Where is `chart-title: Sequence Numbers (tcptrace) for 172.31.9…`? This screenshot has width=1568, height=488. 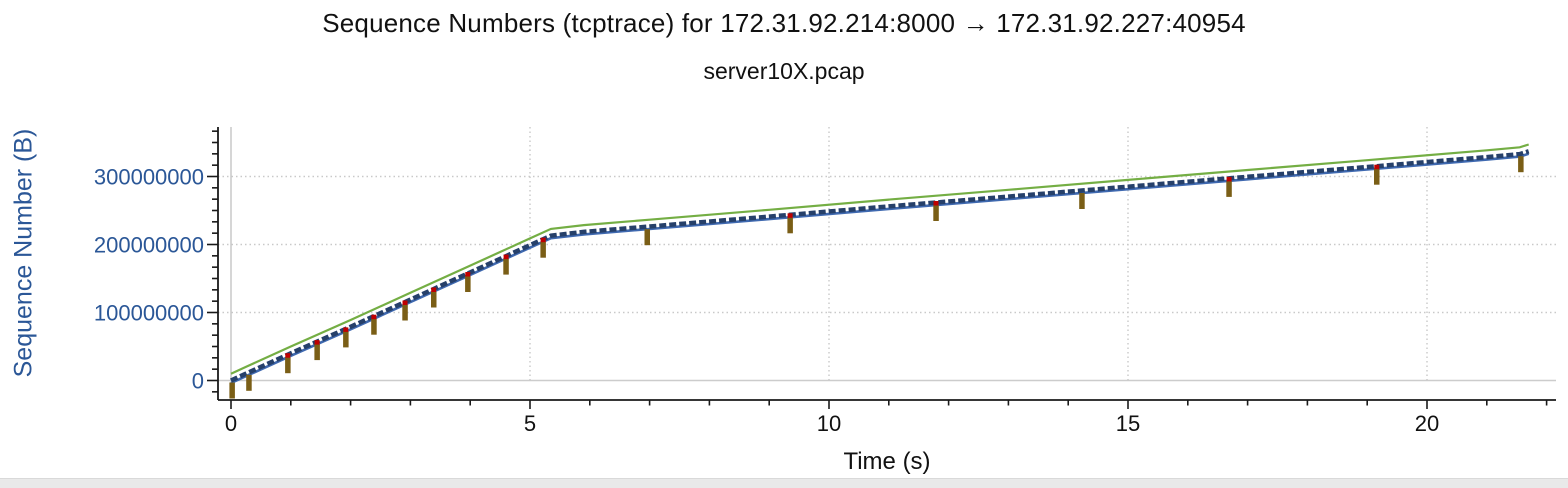
chart-title: Sequence Numbers (tcptrace) for 172.31.9… is located at coordinates (784, 23).